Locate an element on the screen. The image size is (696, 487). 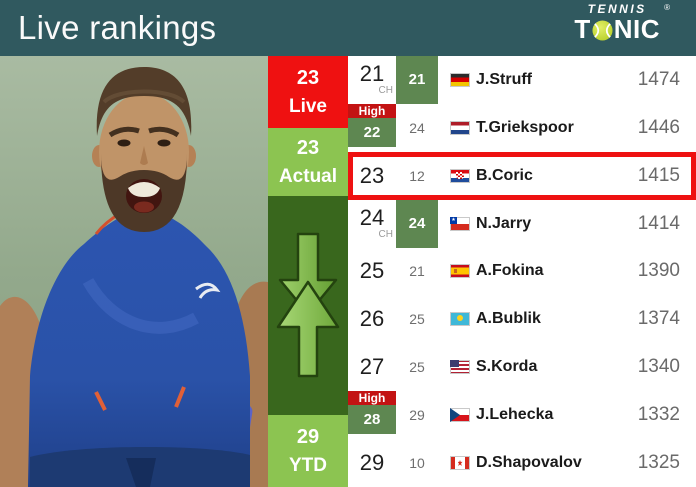
table-row: High 26 25 A.Bublik 1374 is located at coordinates (522, 319).